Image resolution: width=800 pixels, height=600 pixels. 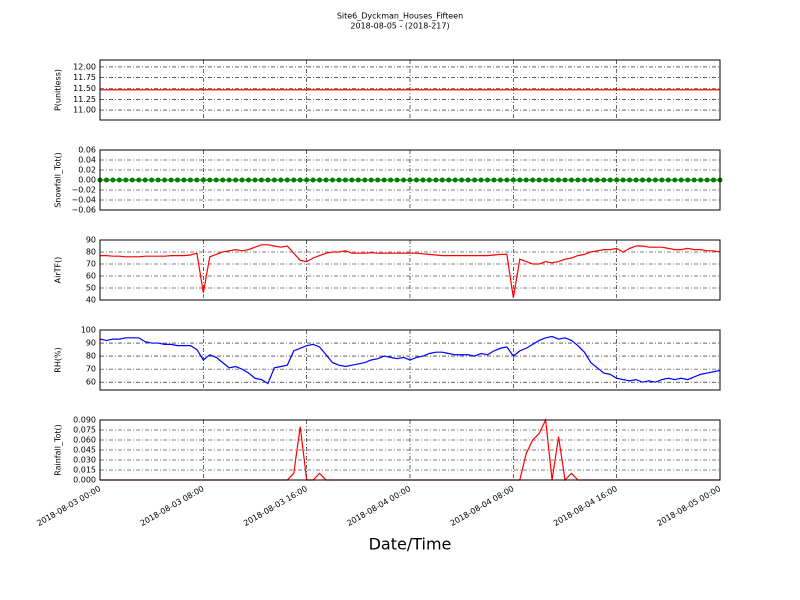 What do you see at coordinates (58, 450) in the screenshot?
I see `y-axis-label: Rainfall_Tot()` at bounding box center [58, 450].